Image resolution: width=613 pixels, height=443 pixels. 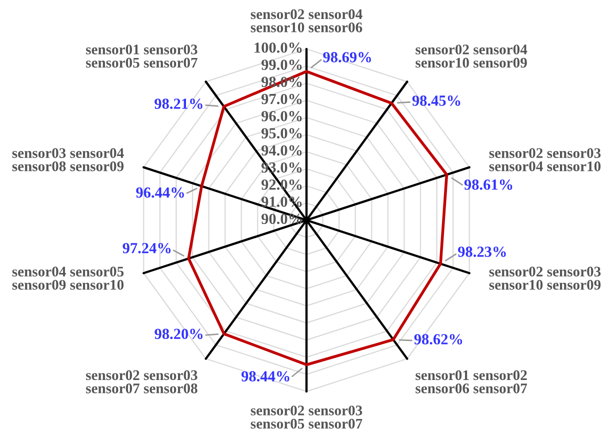 What do you see at coordinates (472, 382) in the screenshot?
I see `spoke-label: sensor01 sensor02 sensor06 sensor07` at bounding box center [472, 382].